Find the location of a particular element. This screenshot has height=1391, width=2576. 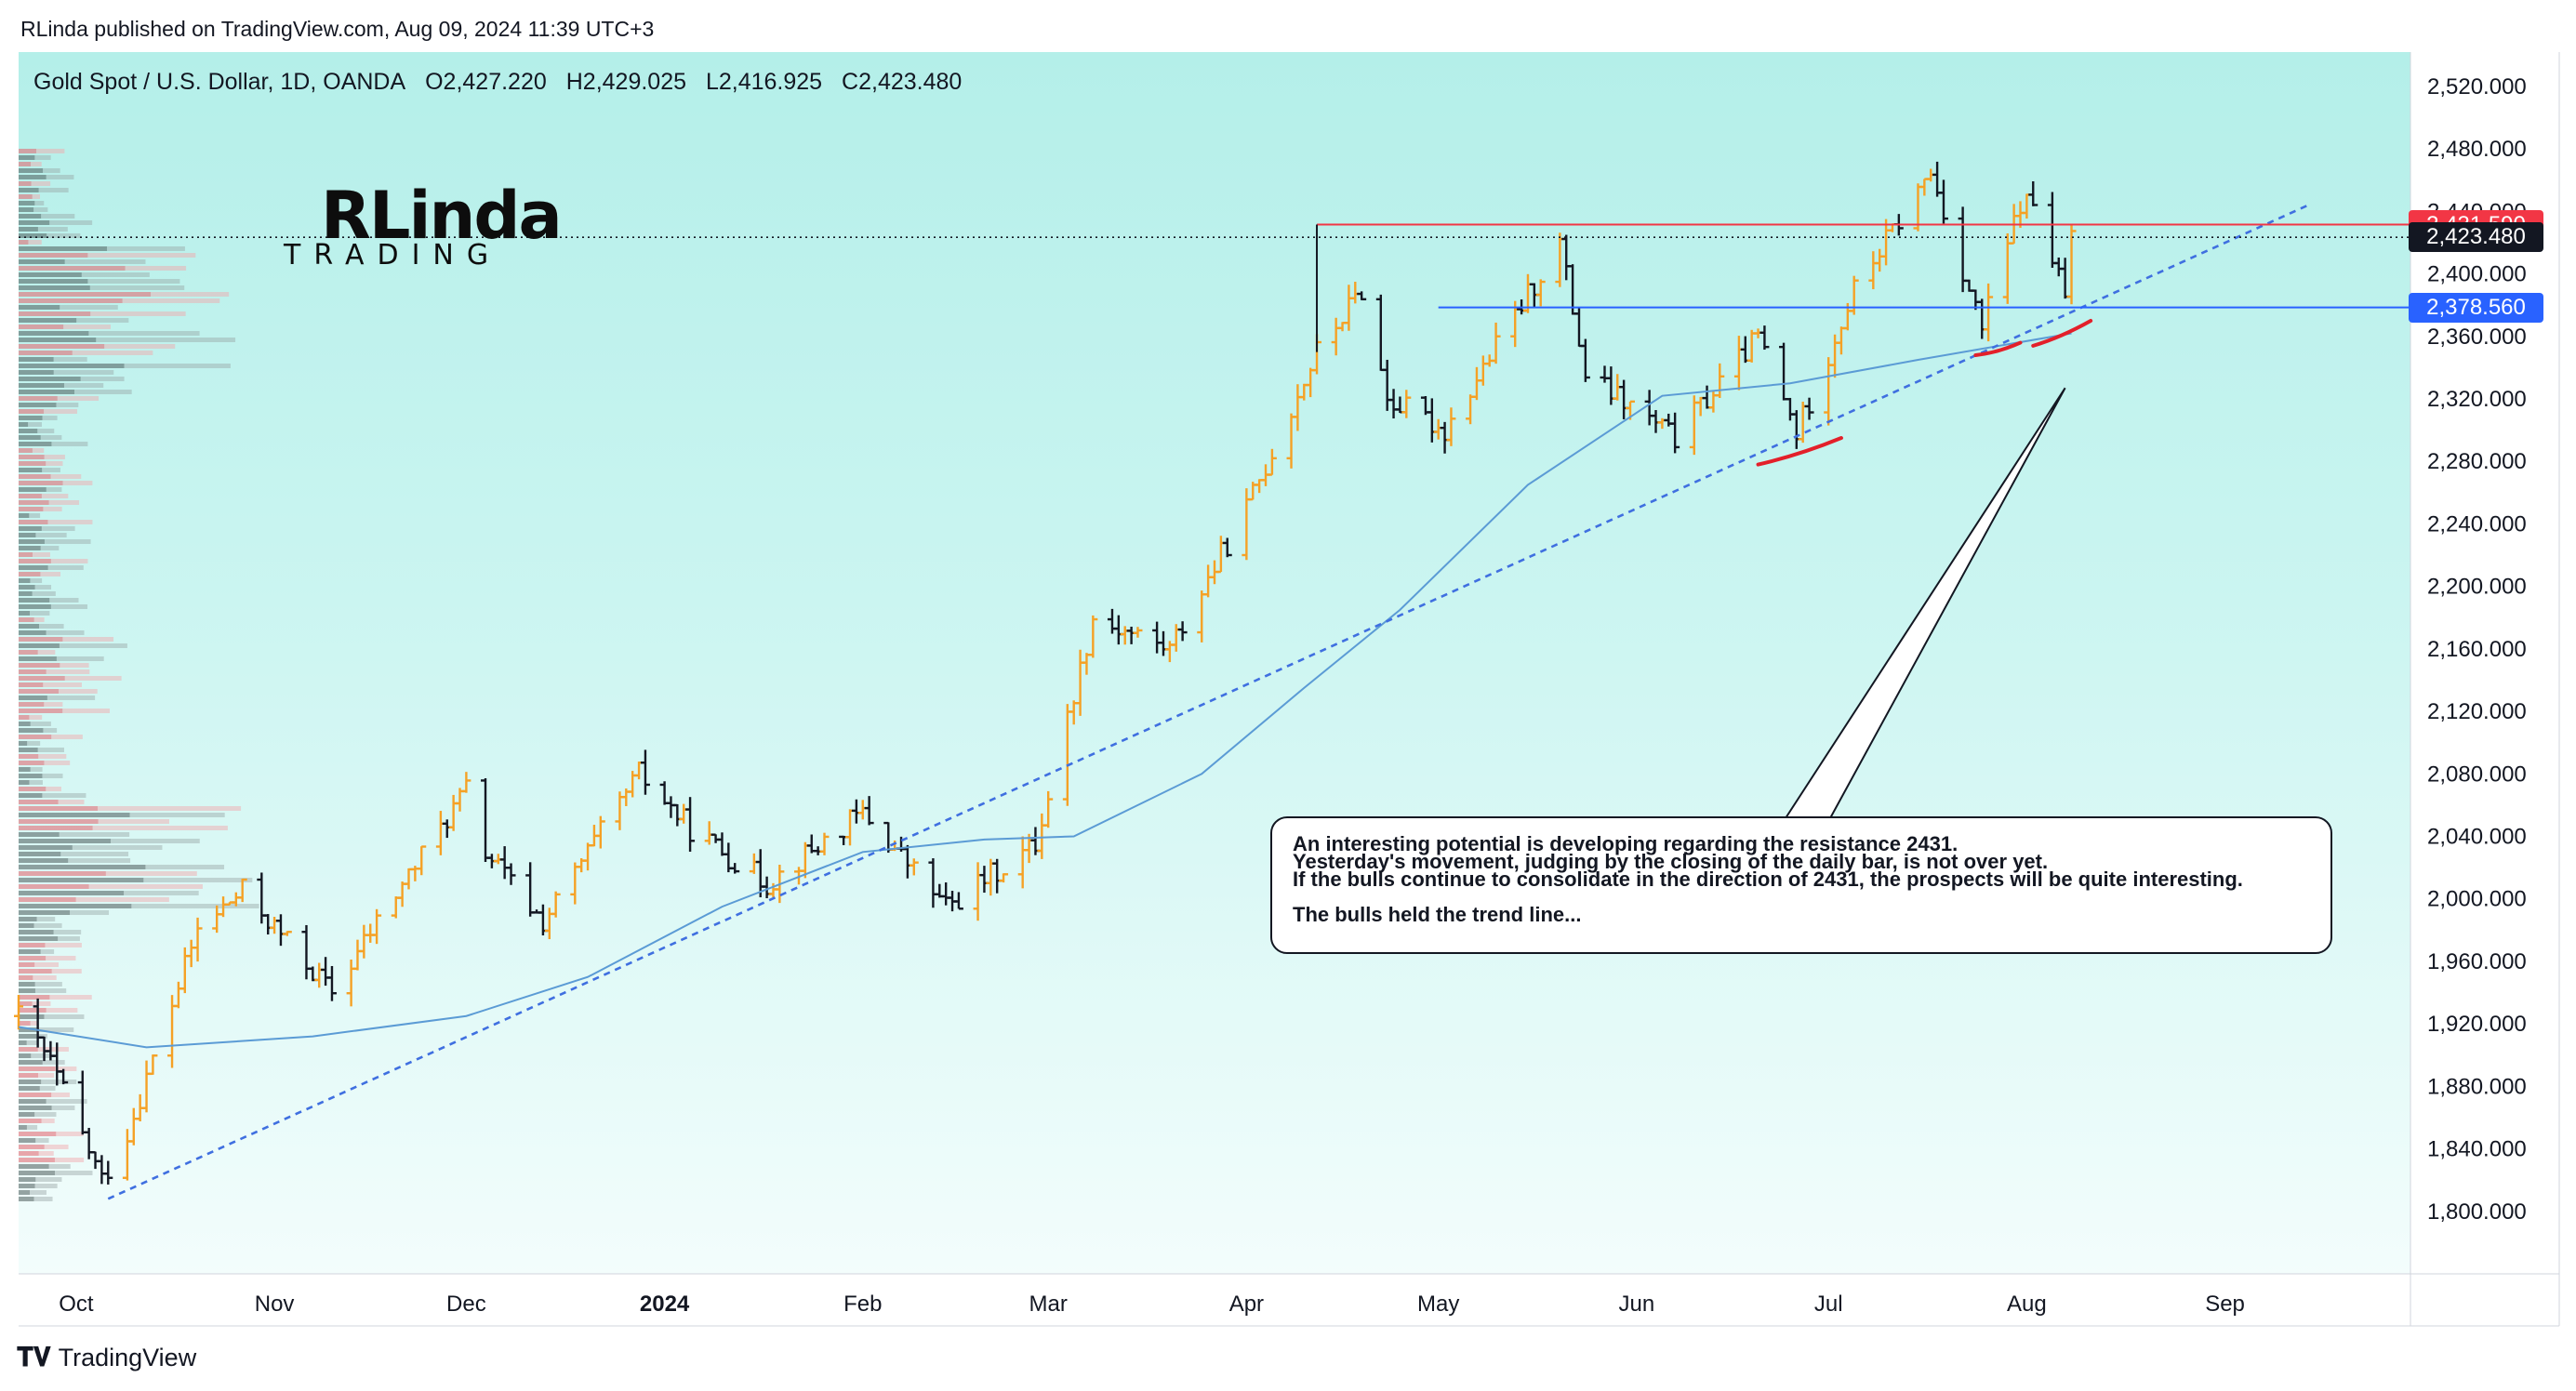

y-tick-label: 1,800.000 is located at coordinates (2477, 1212).